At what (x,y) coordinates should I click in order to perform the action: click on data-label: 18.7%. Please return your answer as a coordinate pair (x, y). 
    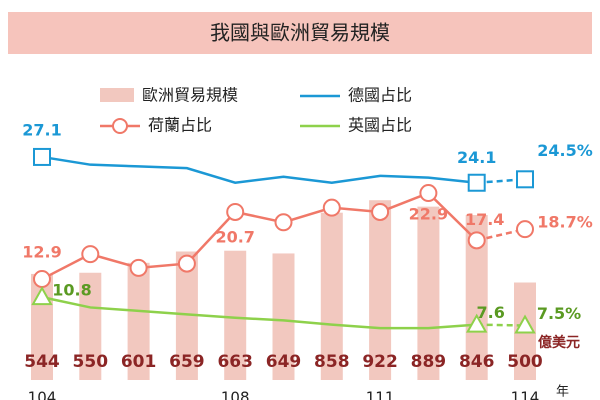
    Looking at the image, I should click on (565, 222).